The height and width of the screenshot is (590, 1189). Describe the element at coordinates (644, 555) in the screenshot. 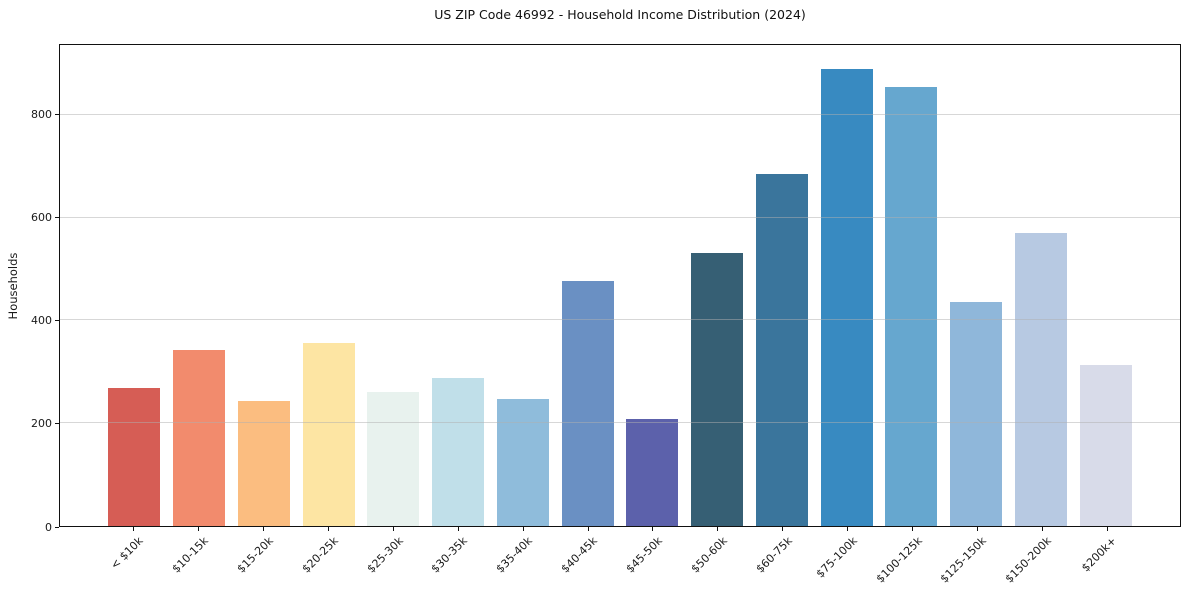

I see `x-tick-label: $45-50k` at that location.